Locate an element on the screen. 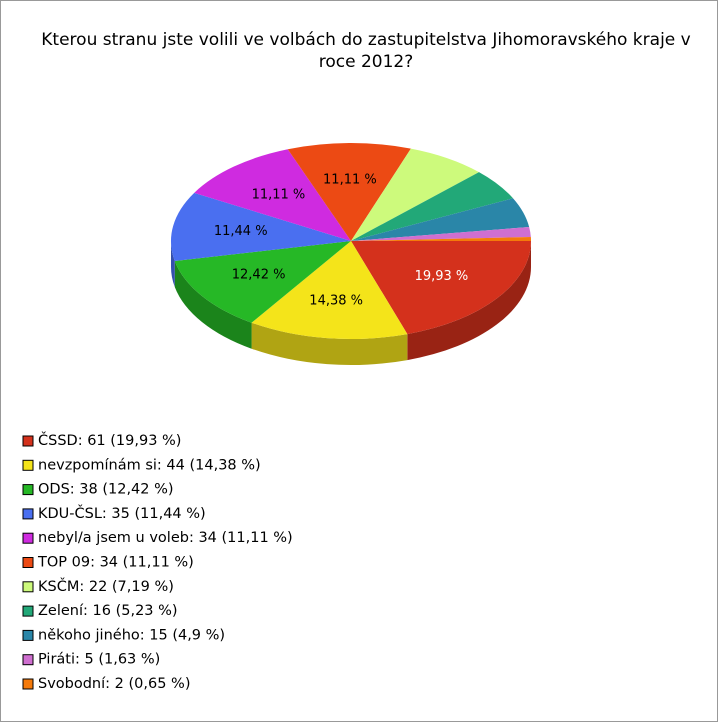 The width and height of the screenshot is (718, 722). slice-label: 11,44 % is located at coordinates (241, 231).